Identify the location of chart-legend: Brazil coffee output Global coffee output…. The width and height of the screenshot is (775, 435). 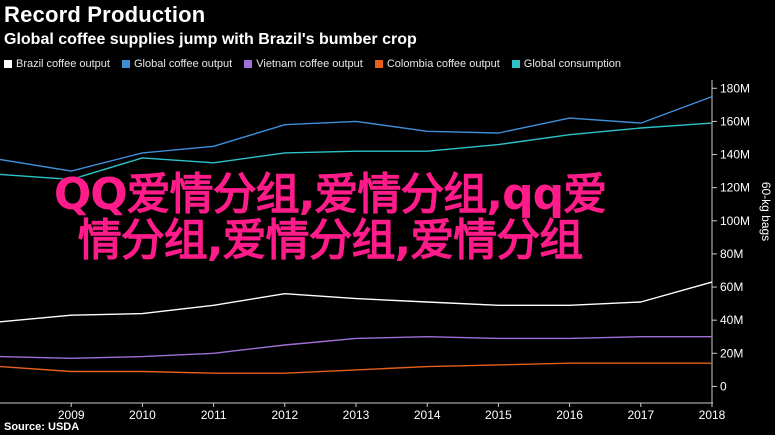
(312, 64).